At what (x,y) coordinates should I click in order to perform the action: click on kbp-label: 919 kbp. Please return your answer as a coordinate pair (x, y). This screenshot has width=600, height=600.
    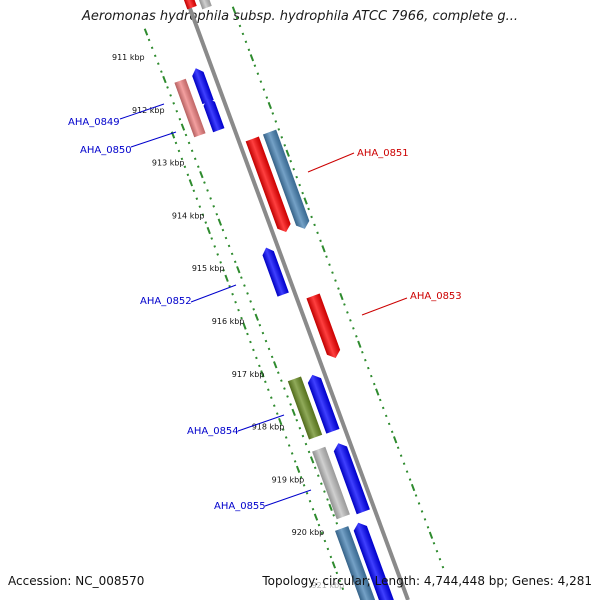
    Looking at the image, I should click on (288, 479).